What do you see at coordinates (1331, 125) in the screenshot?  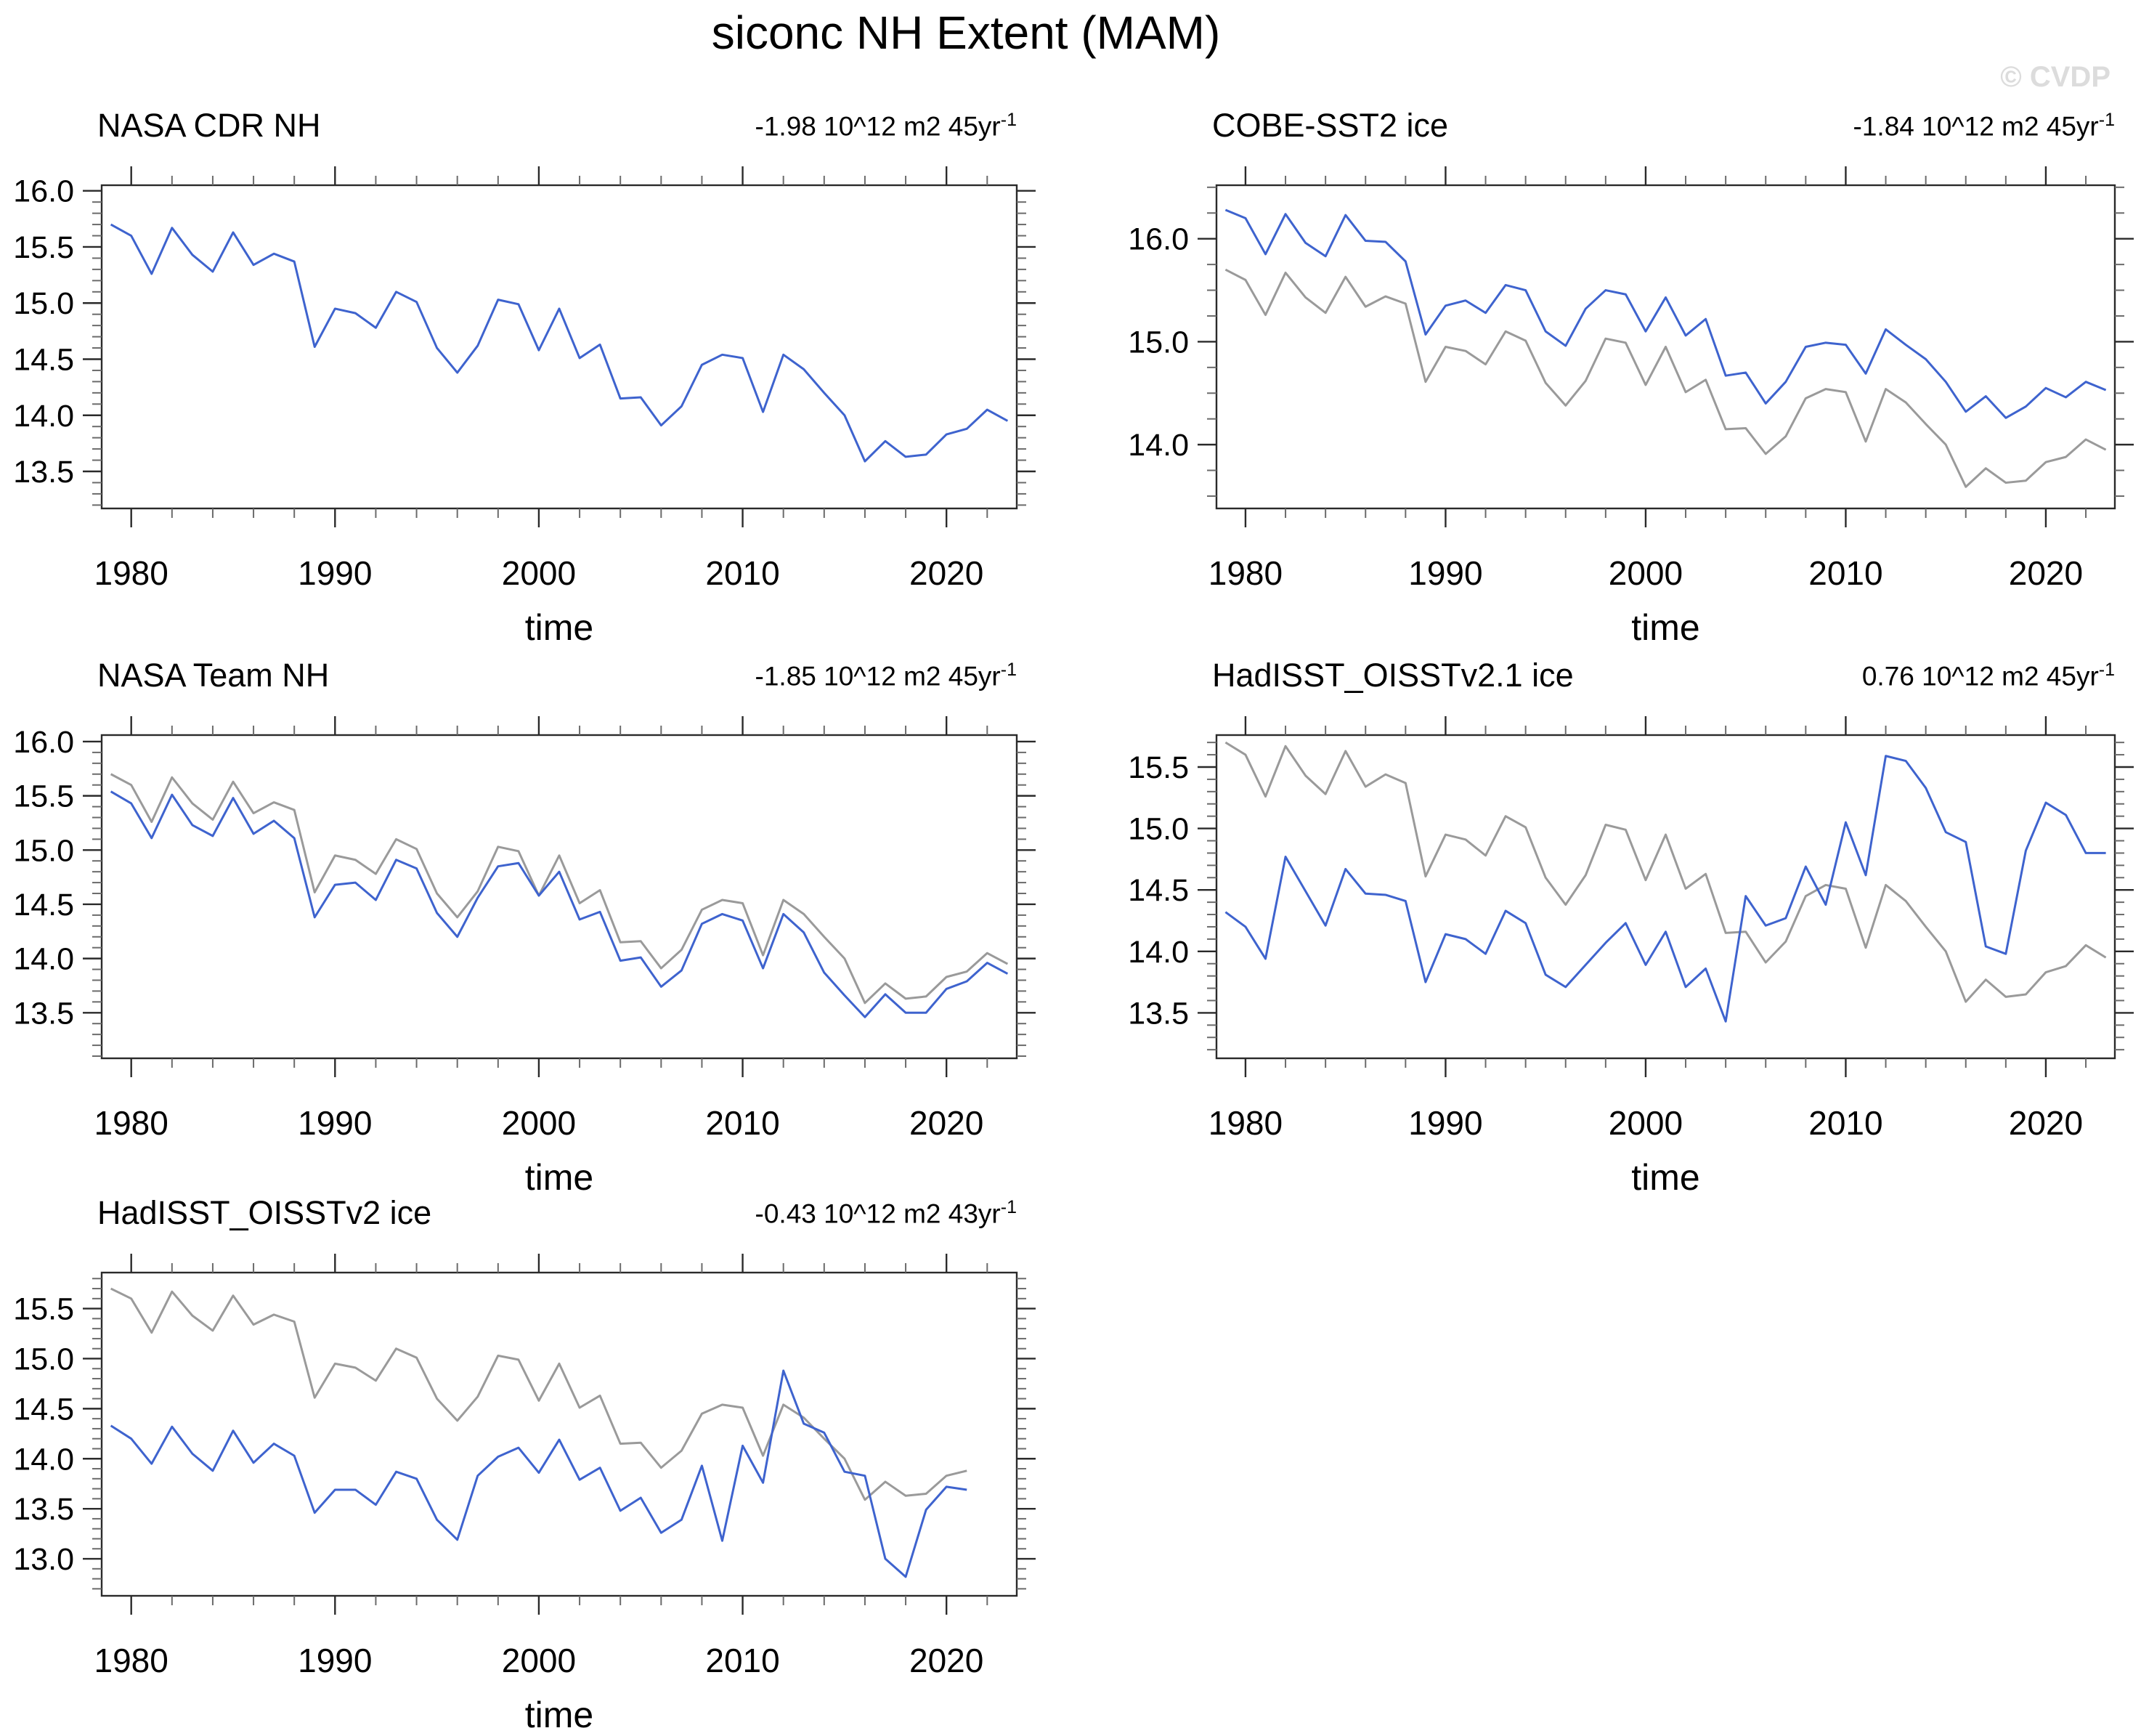 I see `chart-title: COBE-SST2 ice` at bounding box center [1331, 125].